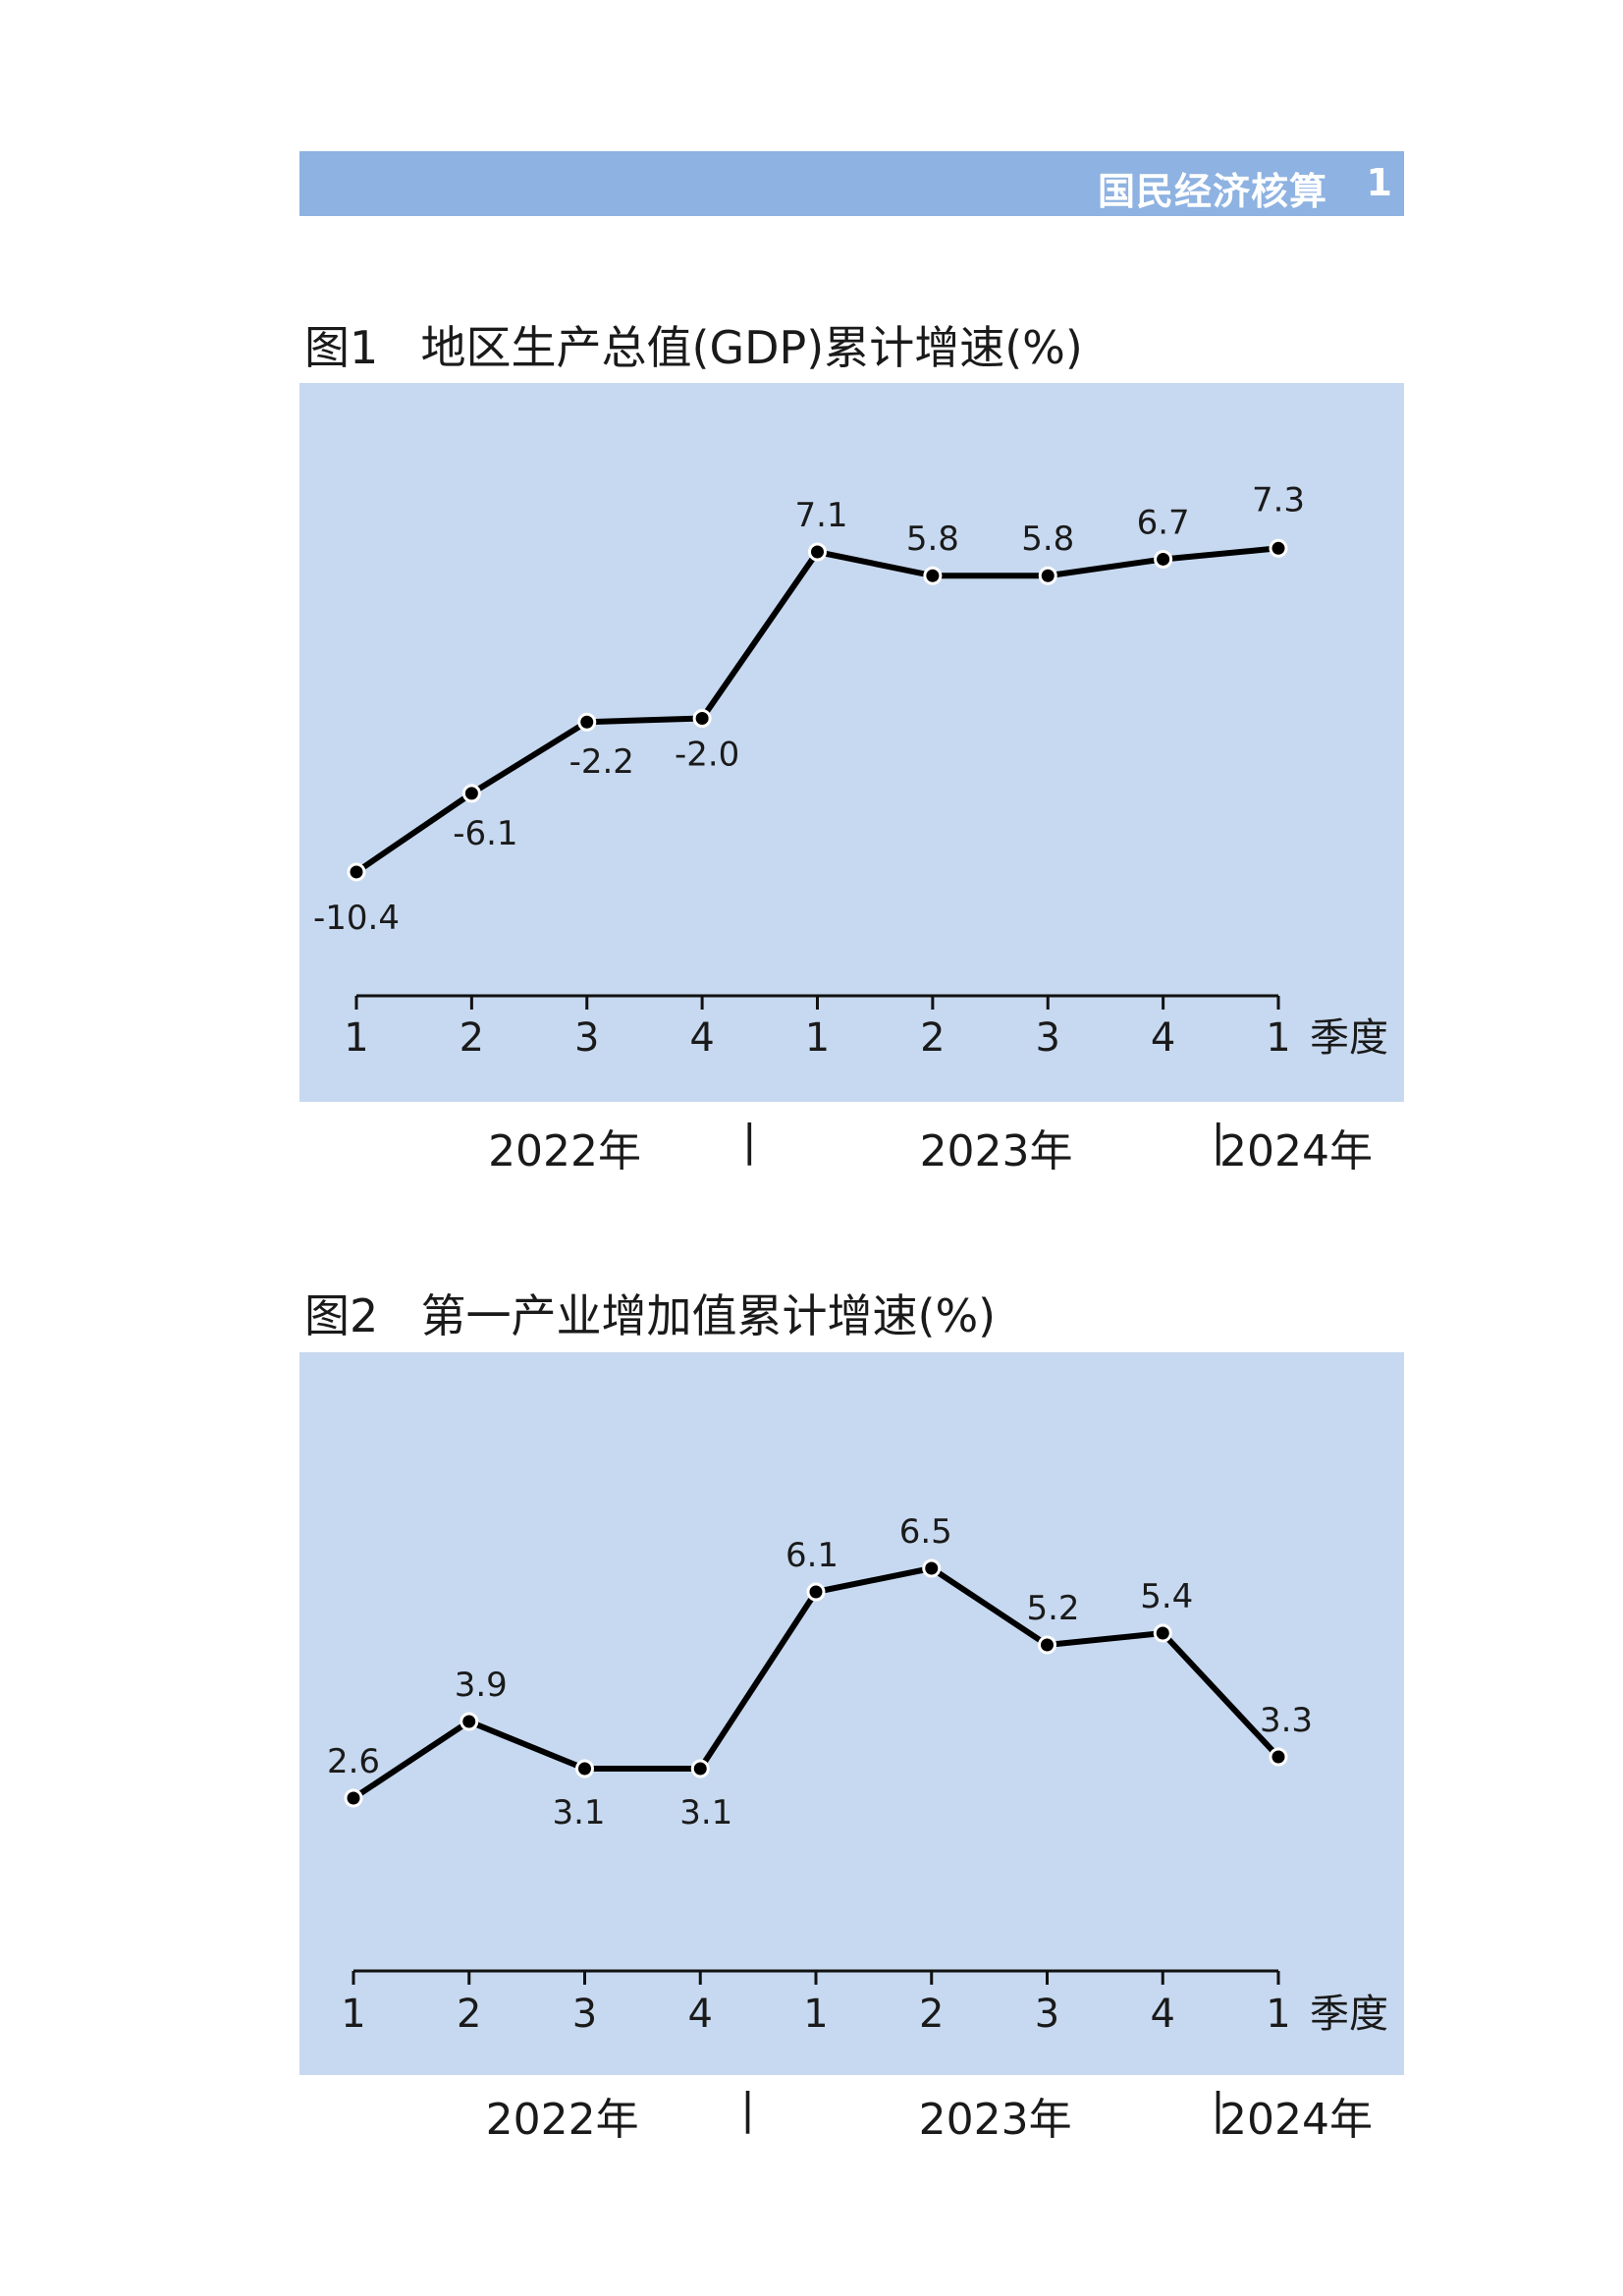 This screenshot has height=2296, width=1623. Describe the element at coordinates (1296, 2120) in the screenshot. I see `chart-2-year-label: 2024年` at that location.